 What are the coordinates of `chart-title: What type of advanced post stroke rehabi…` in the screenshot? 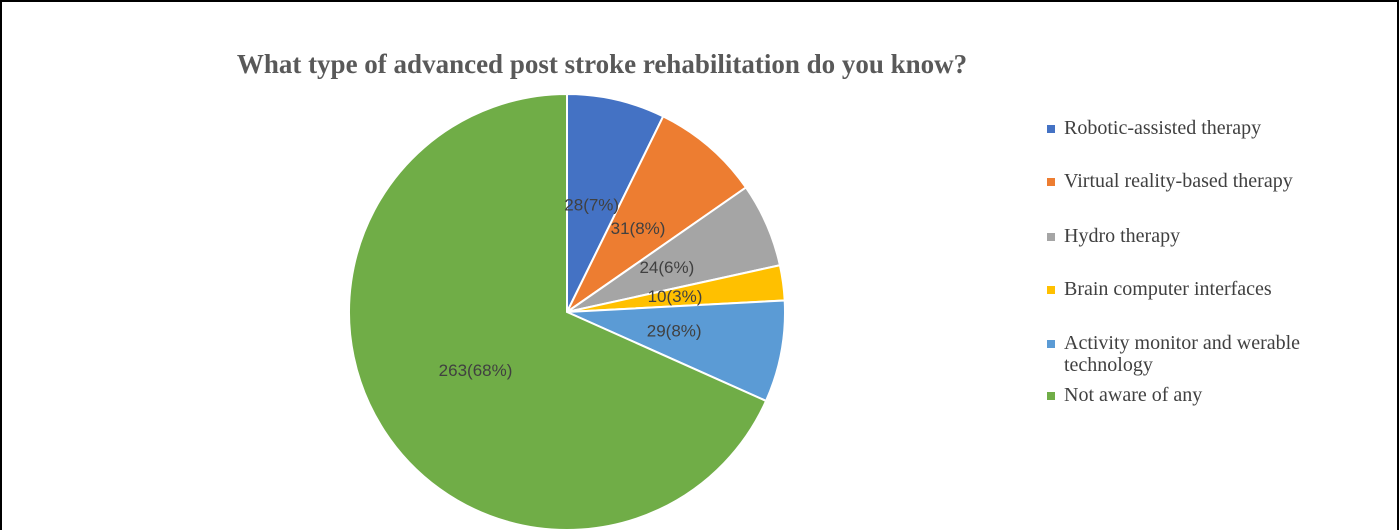 It's located at (602, 64).